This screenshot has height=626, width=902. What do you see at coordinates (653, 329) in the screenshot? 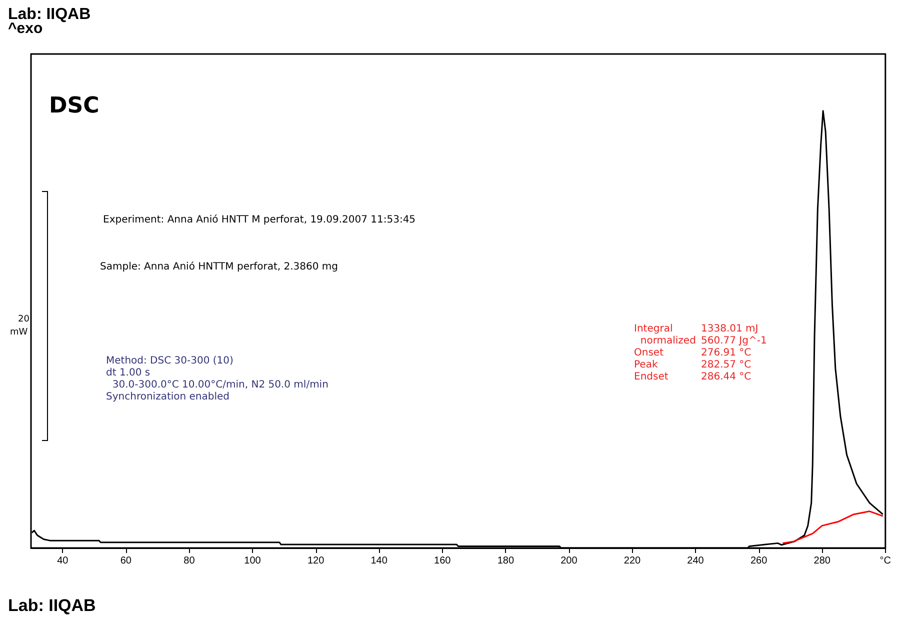
I see `annotation: Integral` at bounding box center [653, 329].